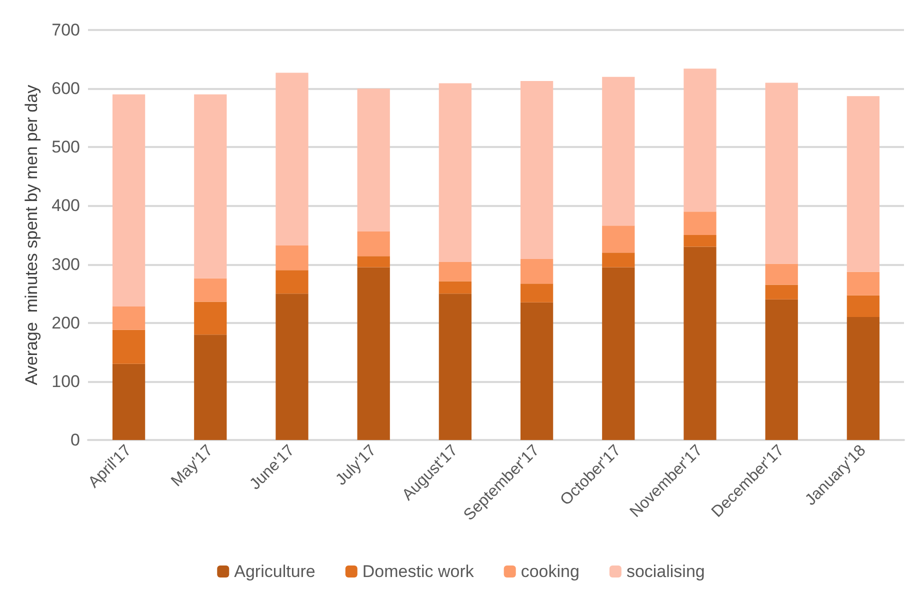 Image resolution: width=922 pixels, height=593 pixels. Describe the element at coordinates (75, 440) in the screenshot. I see `y-tick-label: 0` at that location.